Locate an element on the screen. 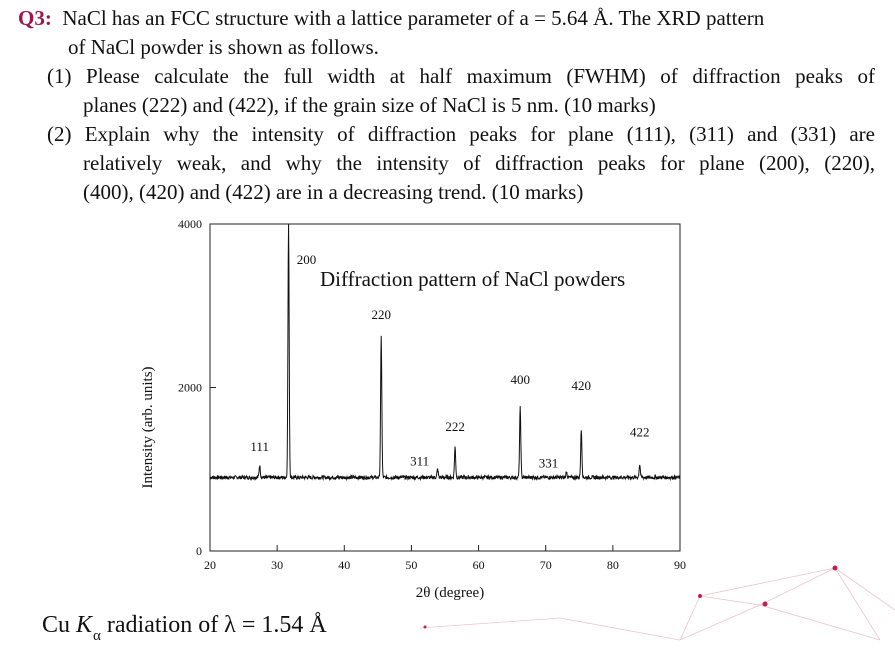 The height and width of the screenshot is (651, 895). chart-title: Diffraction pattern of NaCl powders is located at coordinates (472, 279).